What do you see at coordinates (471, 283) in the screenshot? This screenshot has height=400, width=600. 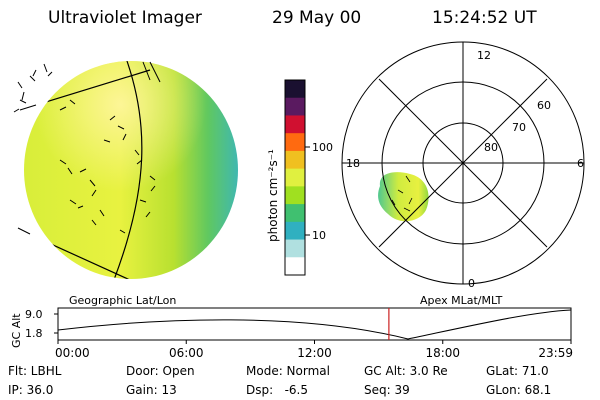 I see `mlt-label-0: 0` at bounding box center [471, 283].